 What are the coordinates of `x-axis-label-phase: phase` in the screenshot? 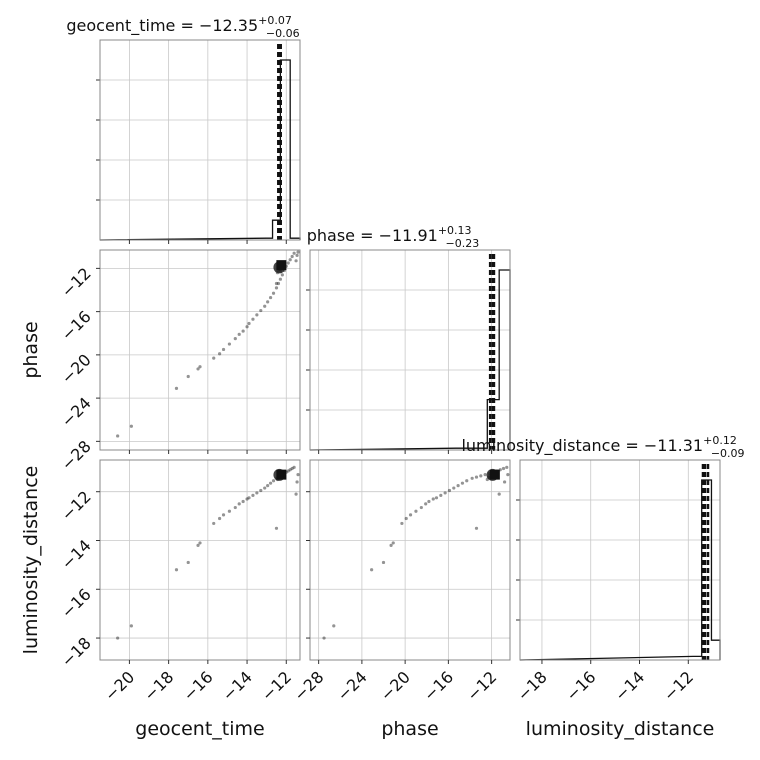 It's located at (409, 729).